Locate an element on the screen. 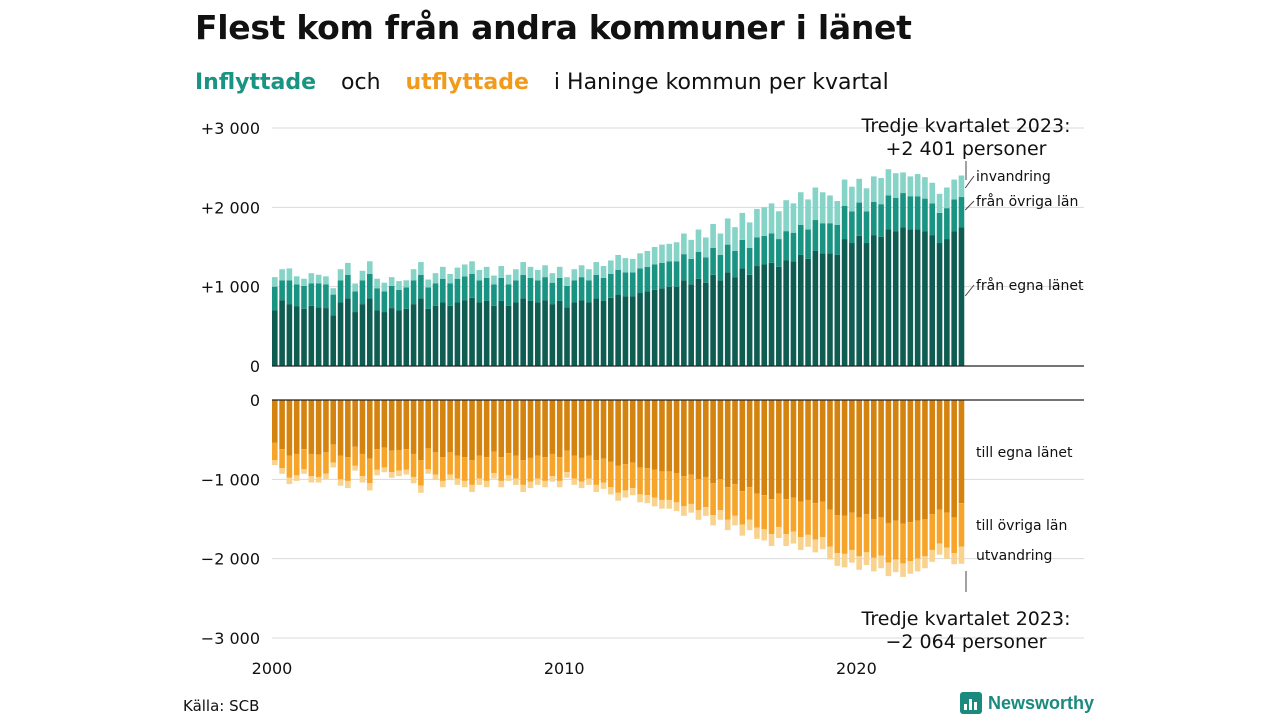 Image resolution: width=1280 pixels, height=720 pixels. subtitle-rest: i Haninge kommun per kvartal is located at coordinates (721, 82).